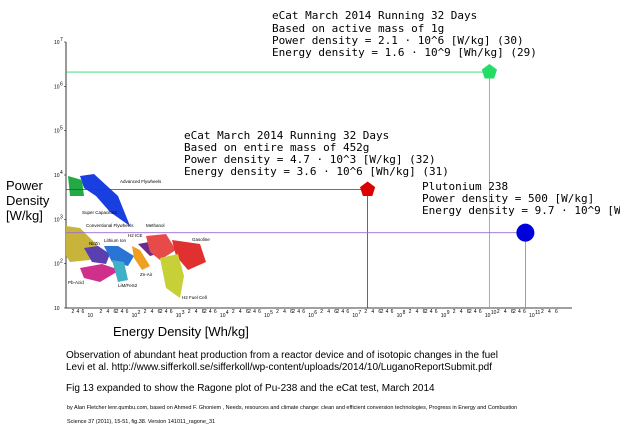 The image size is (620, 431). I want to click on region-advanced-flywheels, so click(105, 200).